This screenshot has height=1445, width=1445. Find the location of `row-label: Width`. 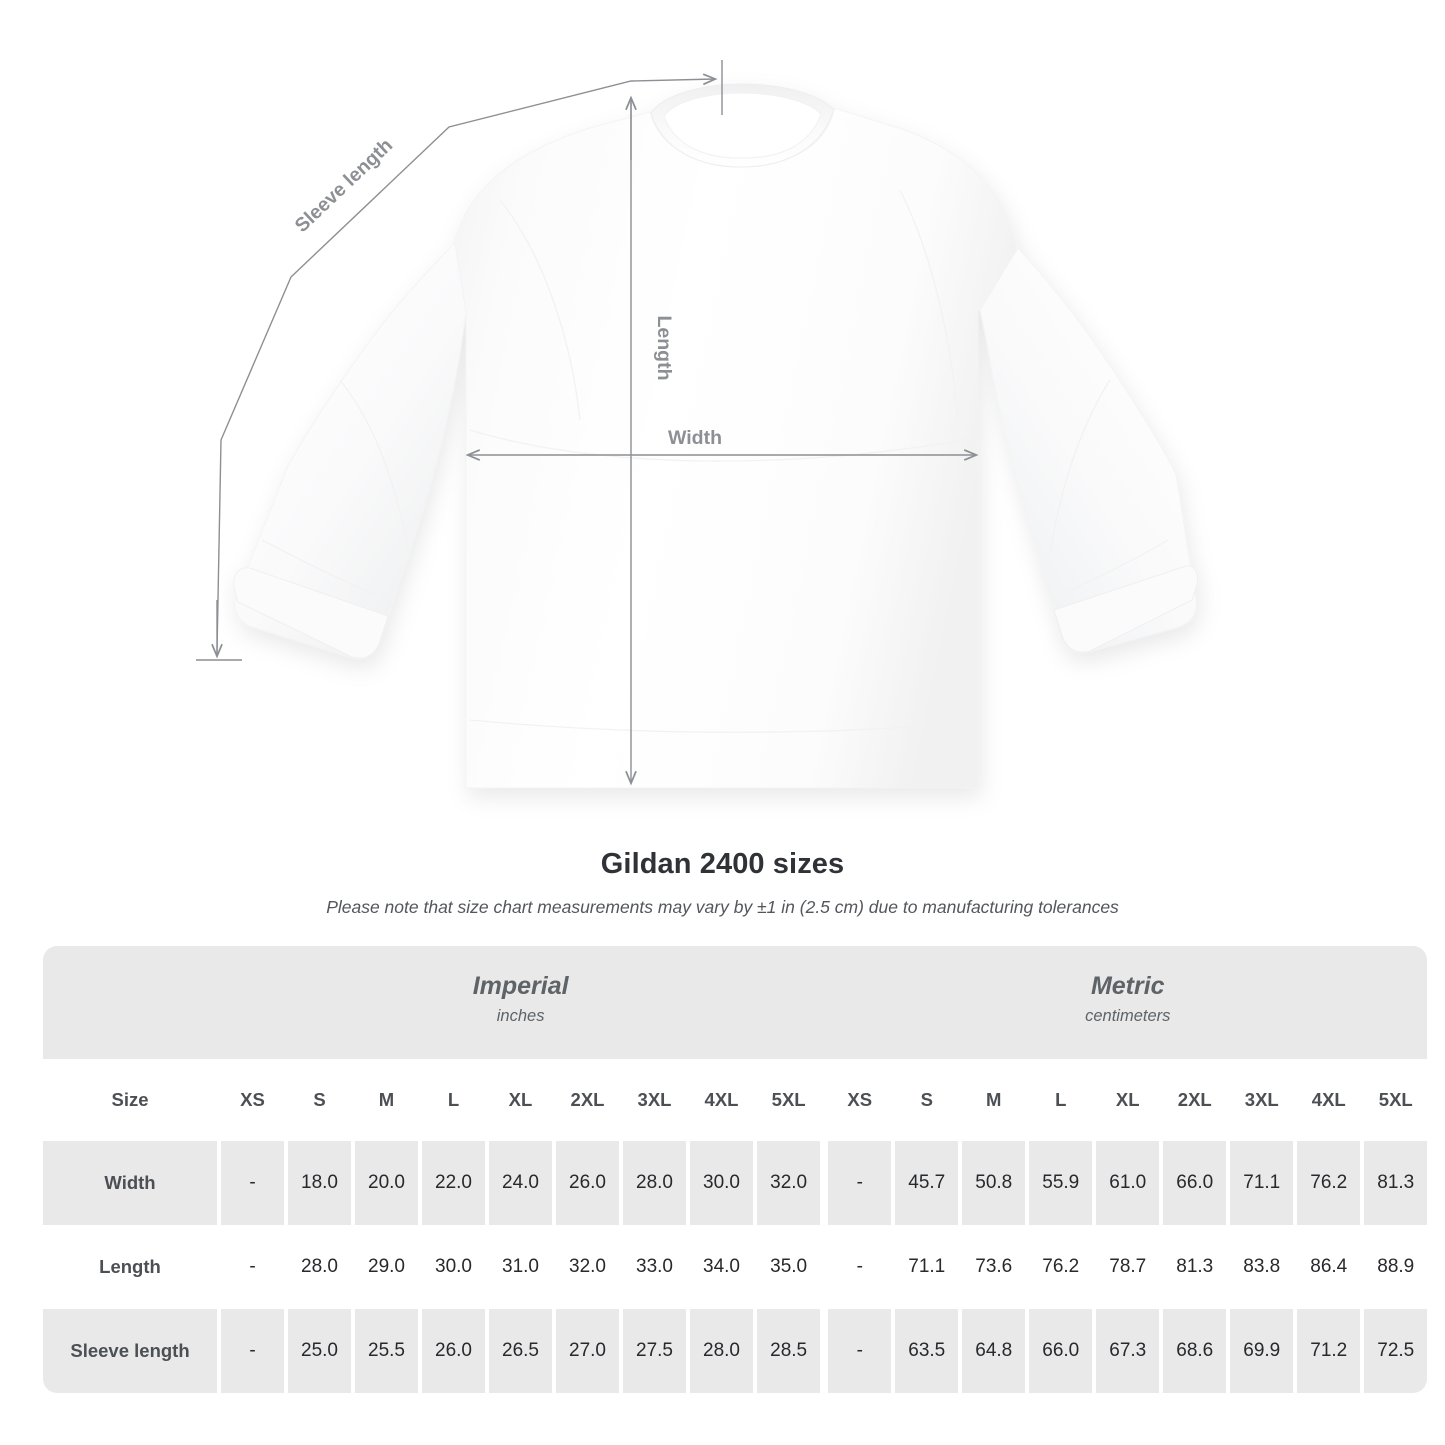

row-label: Width is located at coordinates (130, 1183).